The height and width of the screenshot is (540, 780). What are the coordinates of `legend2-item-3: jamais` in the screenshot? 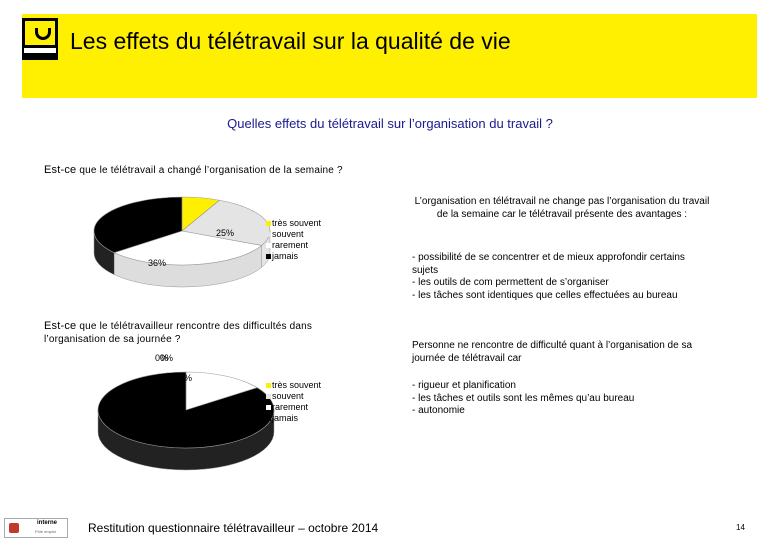 It's located at (293, 418).